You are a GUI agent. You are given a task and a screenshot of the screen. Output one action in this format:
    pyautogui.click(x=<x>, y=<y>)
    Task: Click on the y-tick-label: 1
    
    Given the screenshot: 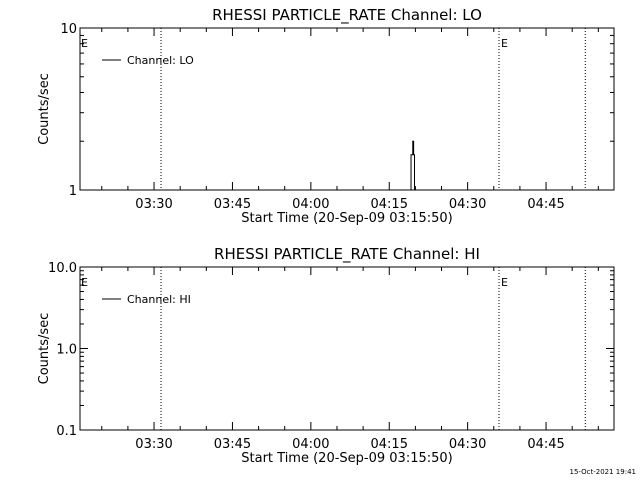 What is the action you would take?
    pyautogui.click(x=73, y=191)
    